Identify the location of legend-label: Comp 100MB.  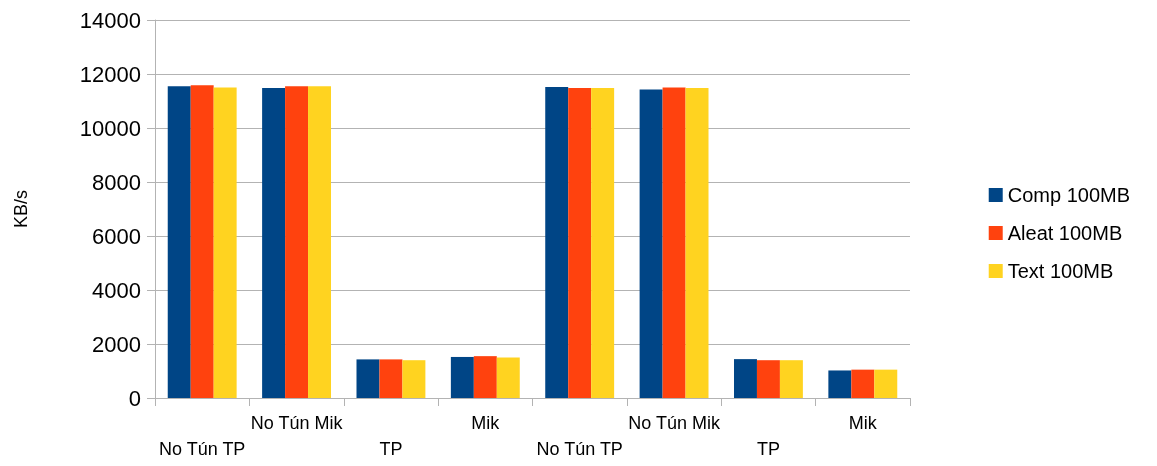
(1069, 195).